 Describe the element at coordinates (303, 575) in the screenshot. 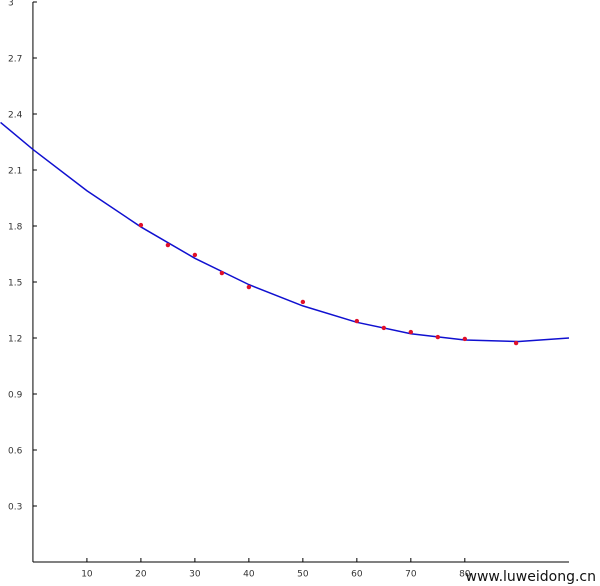

I see `x-tick-label: 50` at that location.